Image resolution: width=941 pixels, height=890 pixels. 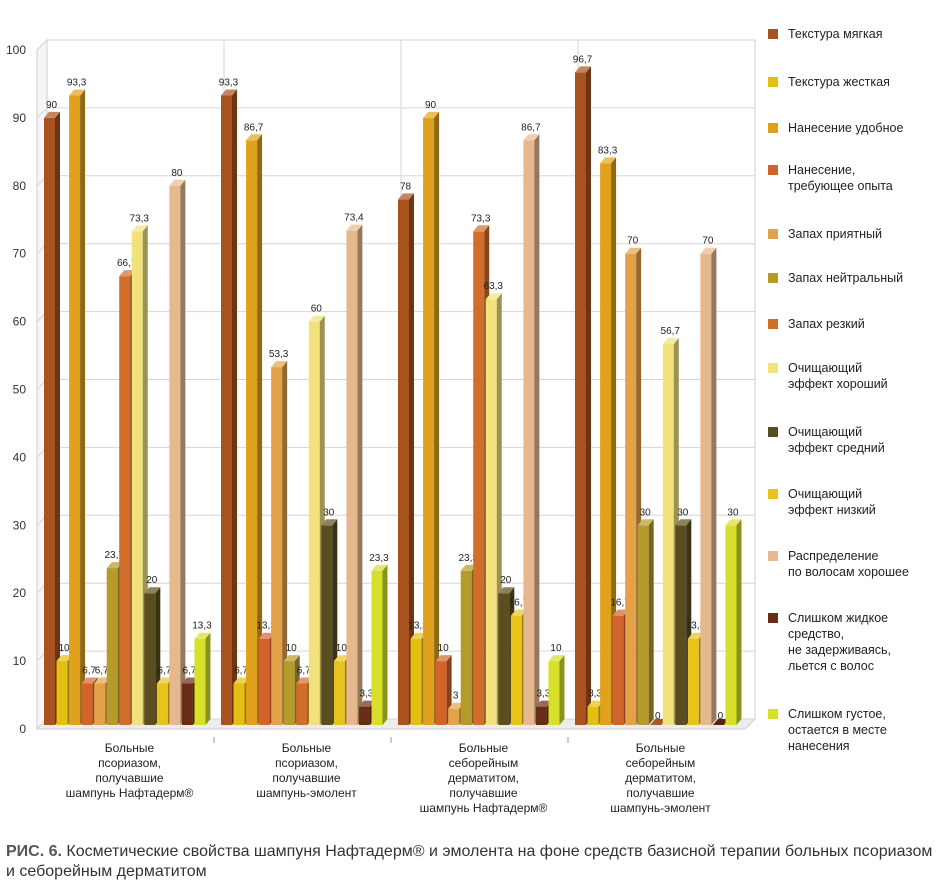 I want to click on legend-label: Запах приятный, so click(x=835, y=234).